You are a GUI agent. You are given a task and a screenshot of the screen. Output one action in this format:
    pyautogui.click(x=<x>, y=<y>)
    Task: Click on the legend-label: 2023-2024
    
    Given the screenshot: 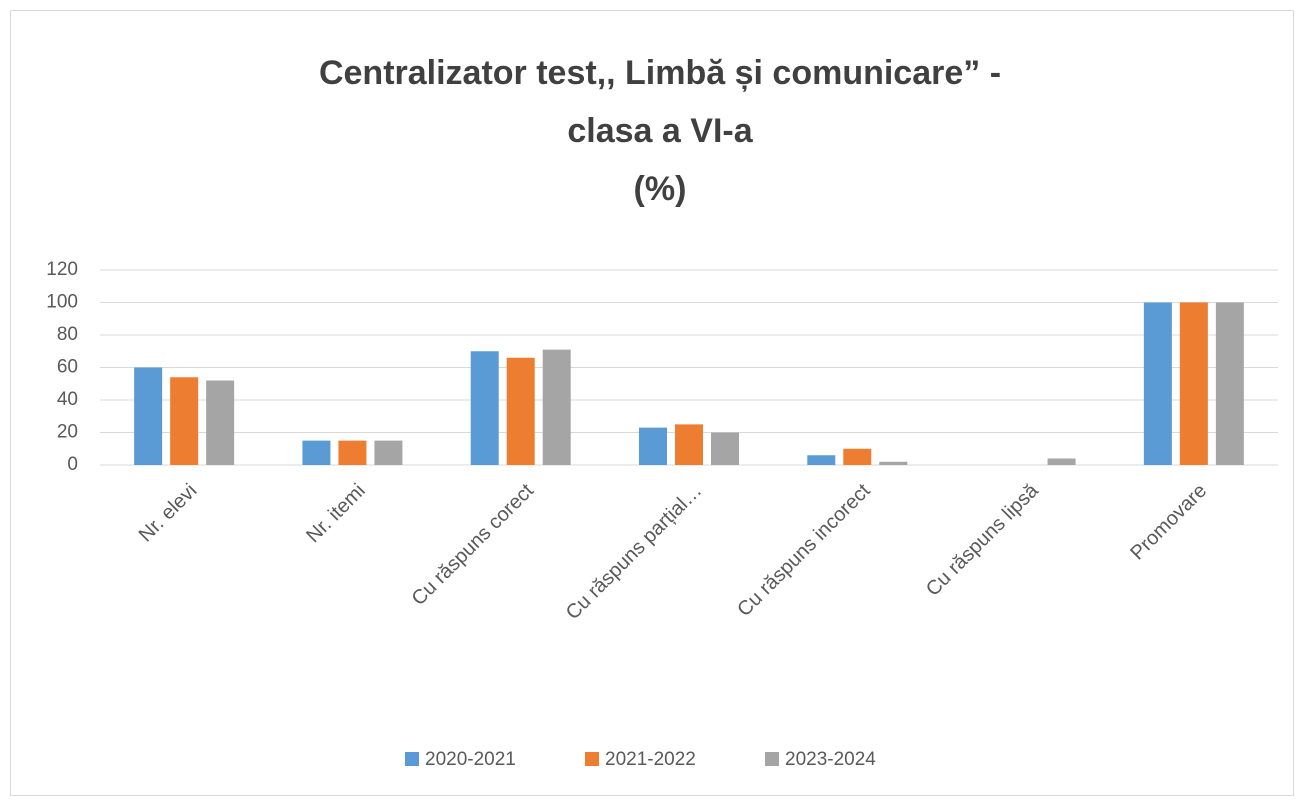 What is the action you would take?
    pyautogui.click(x=830, y=759)
    